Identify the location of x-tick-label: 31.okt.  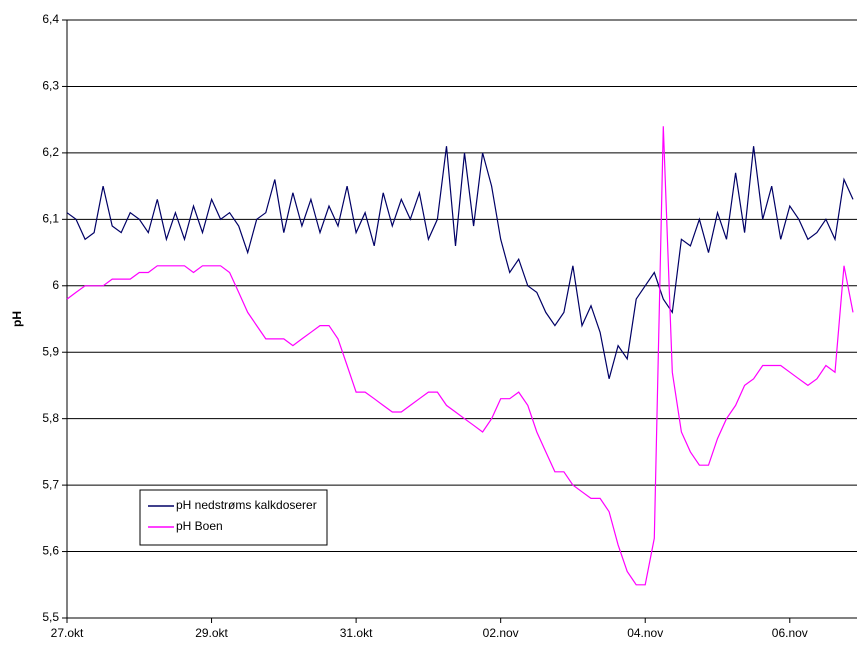
(356, 633).